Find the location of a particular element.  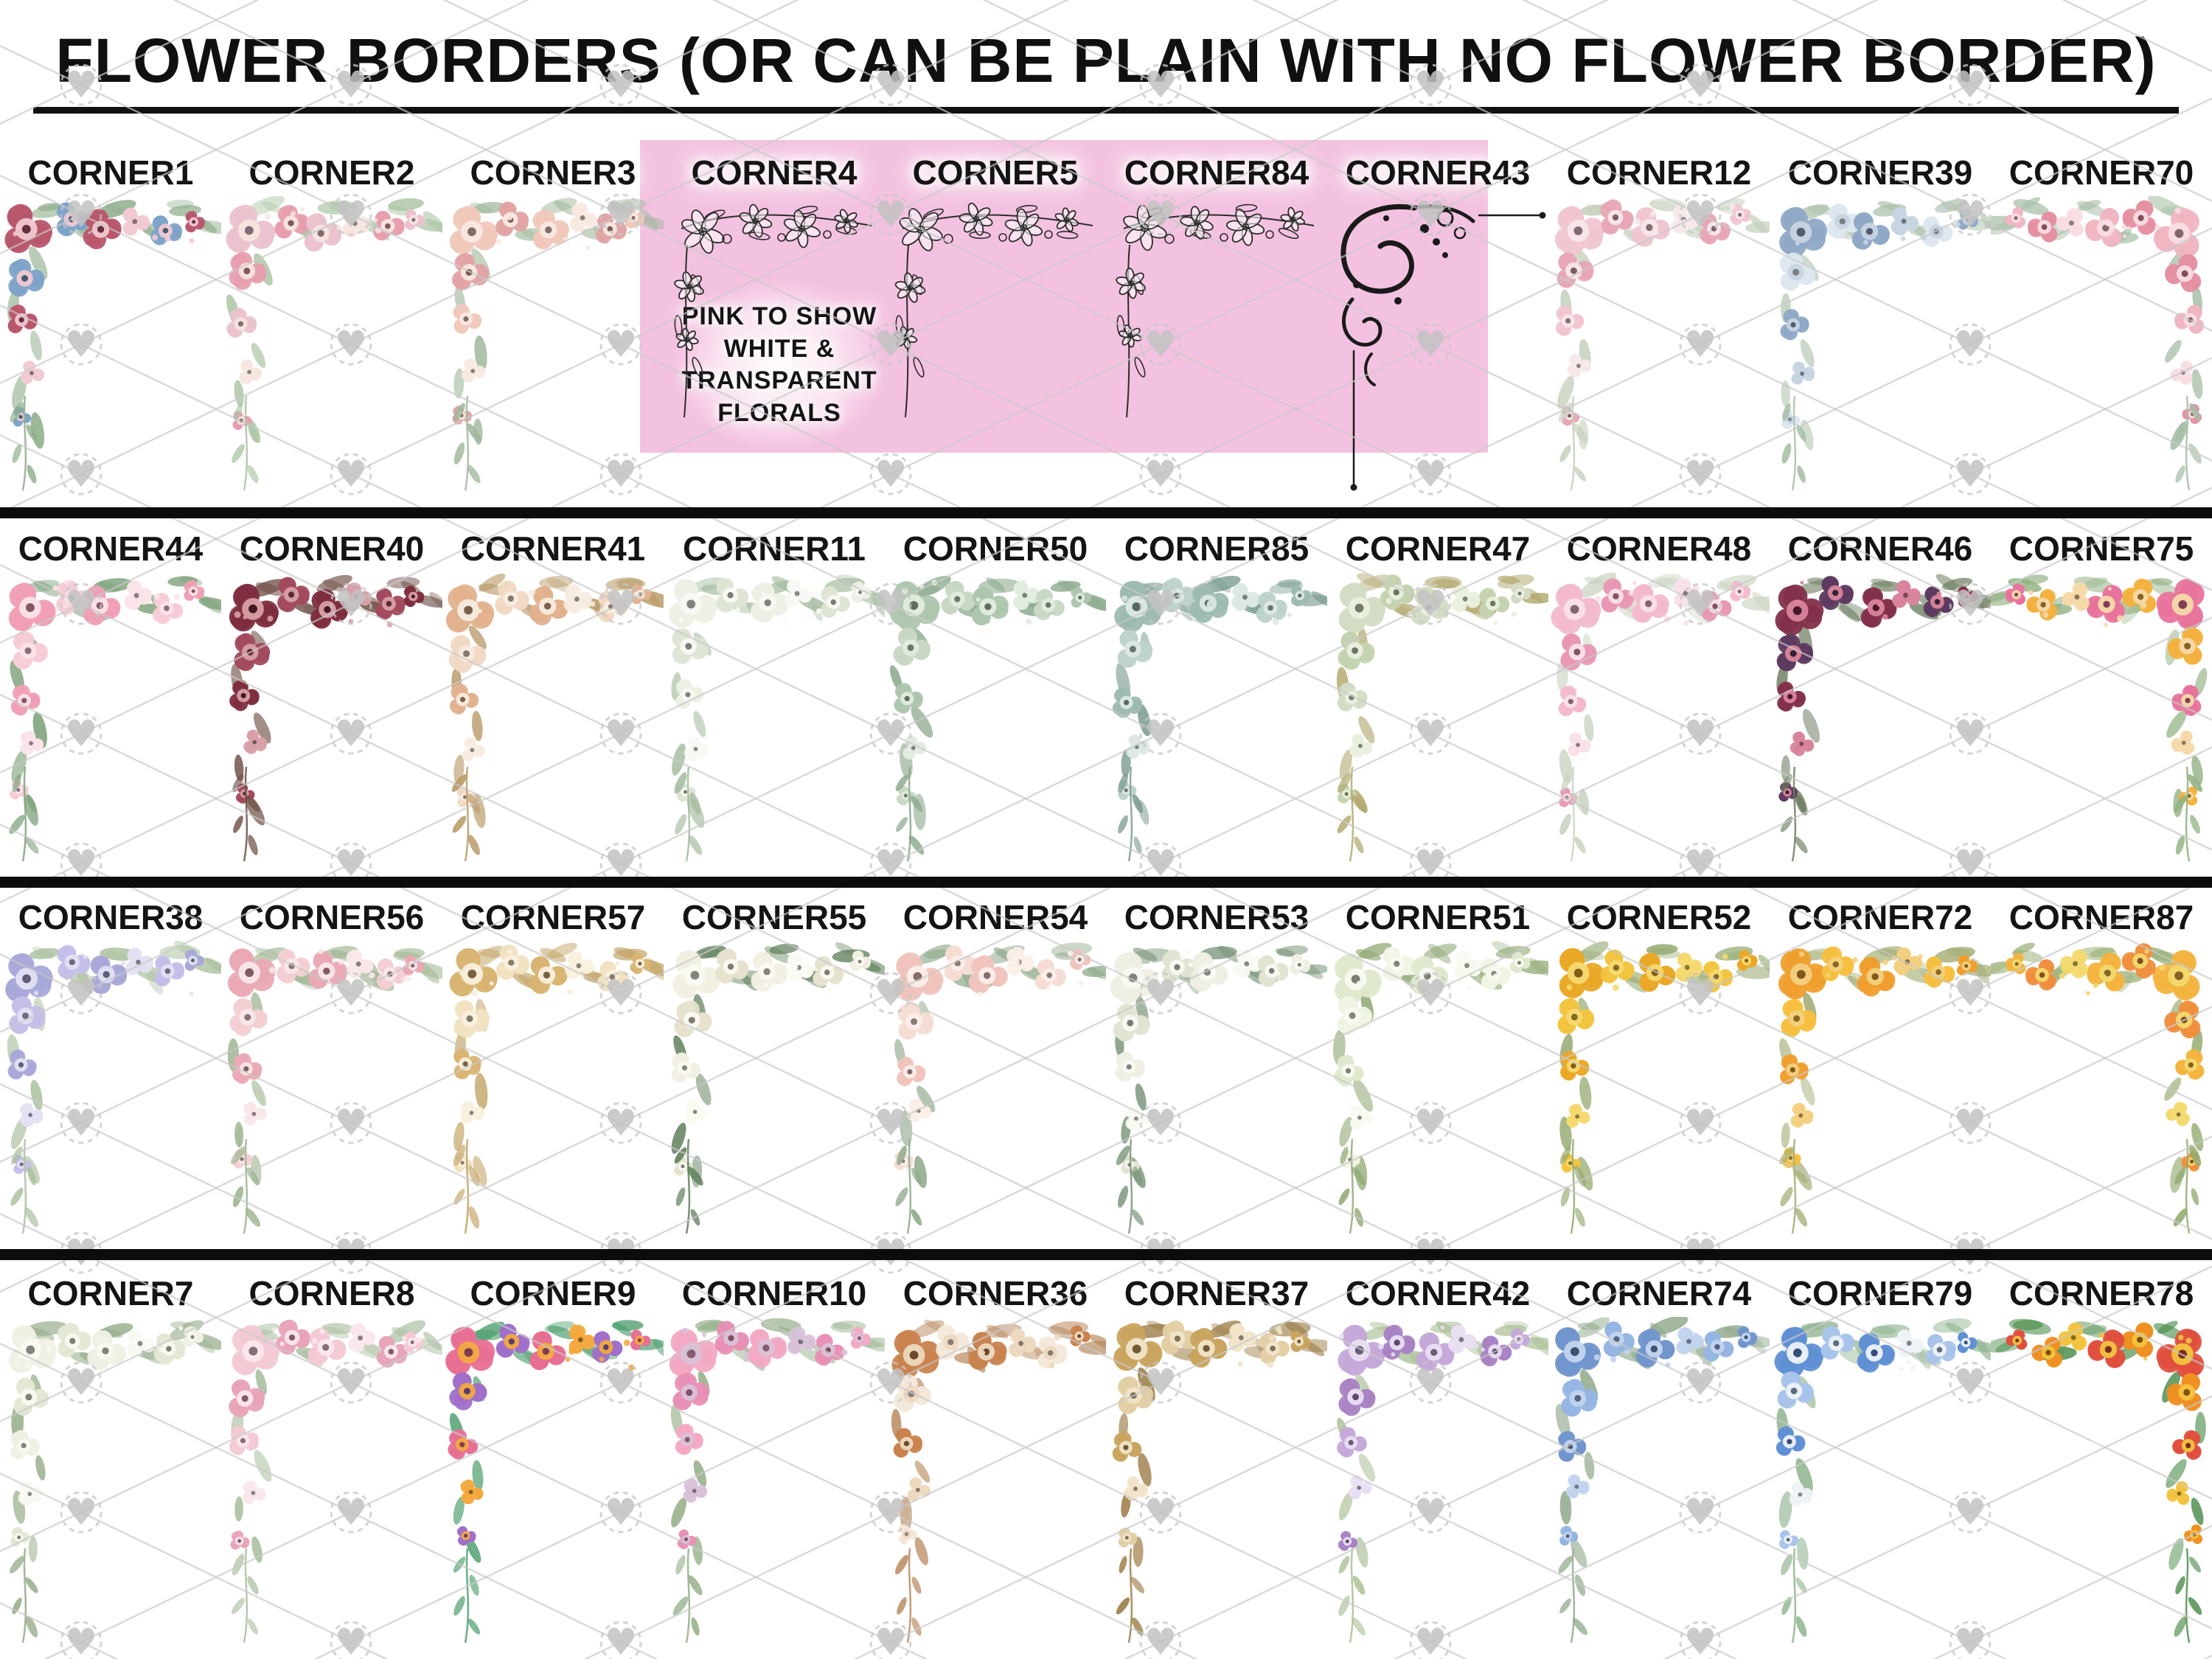

corner-item: CORNER38 is located at coordinates (110, 1072).